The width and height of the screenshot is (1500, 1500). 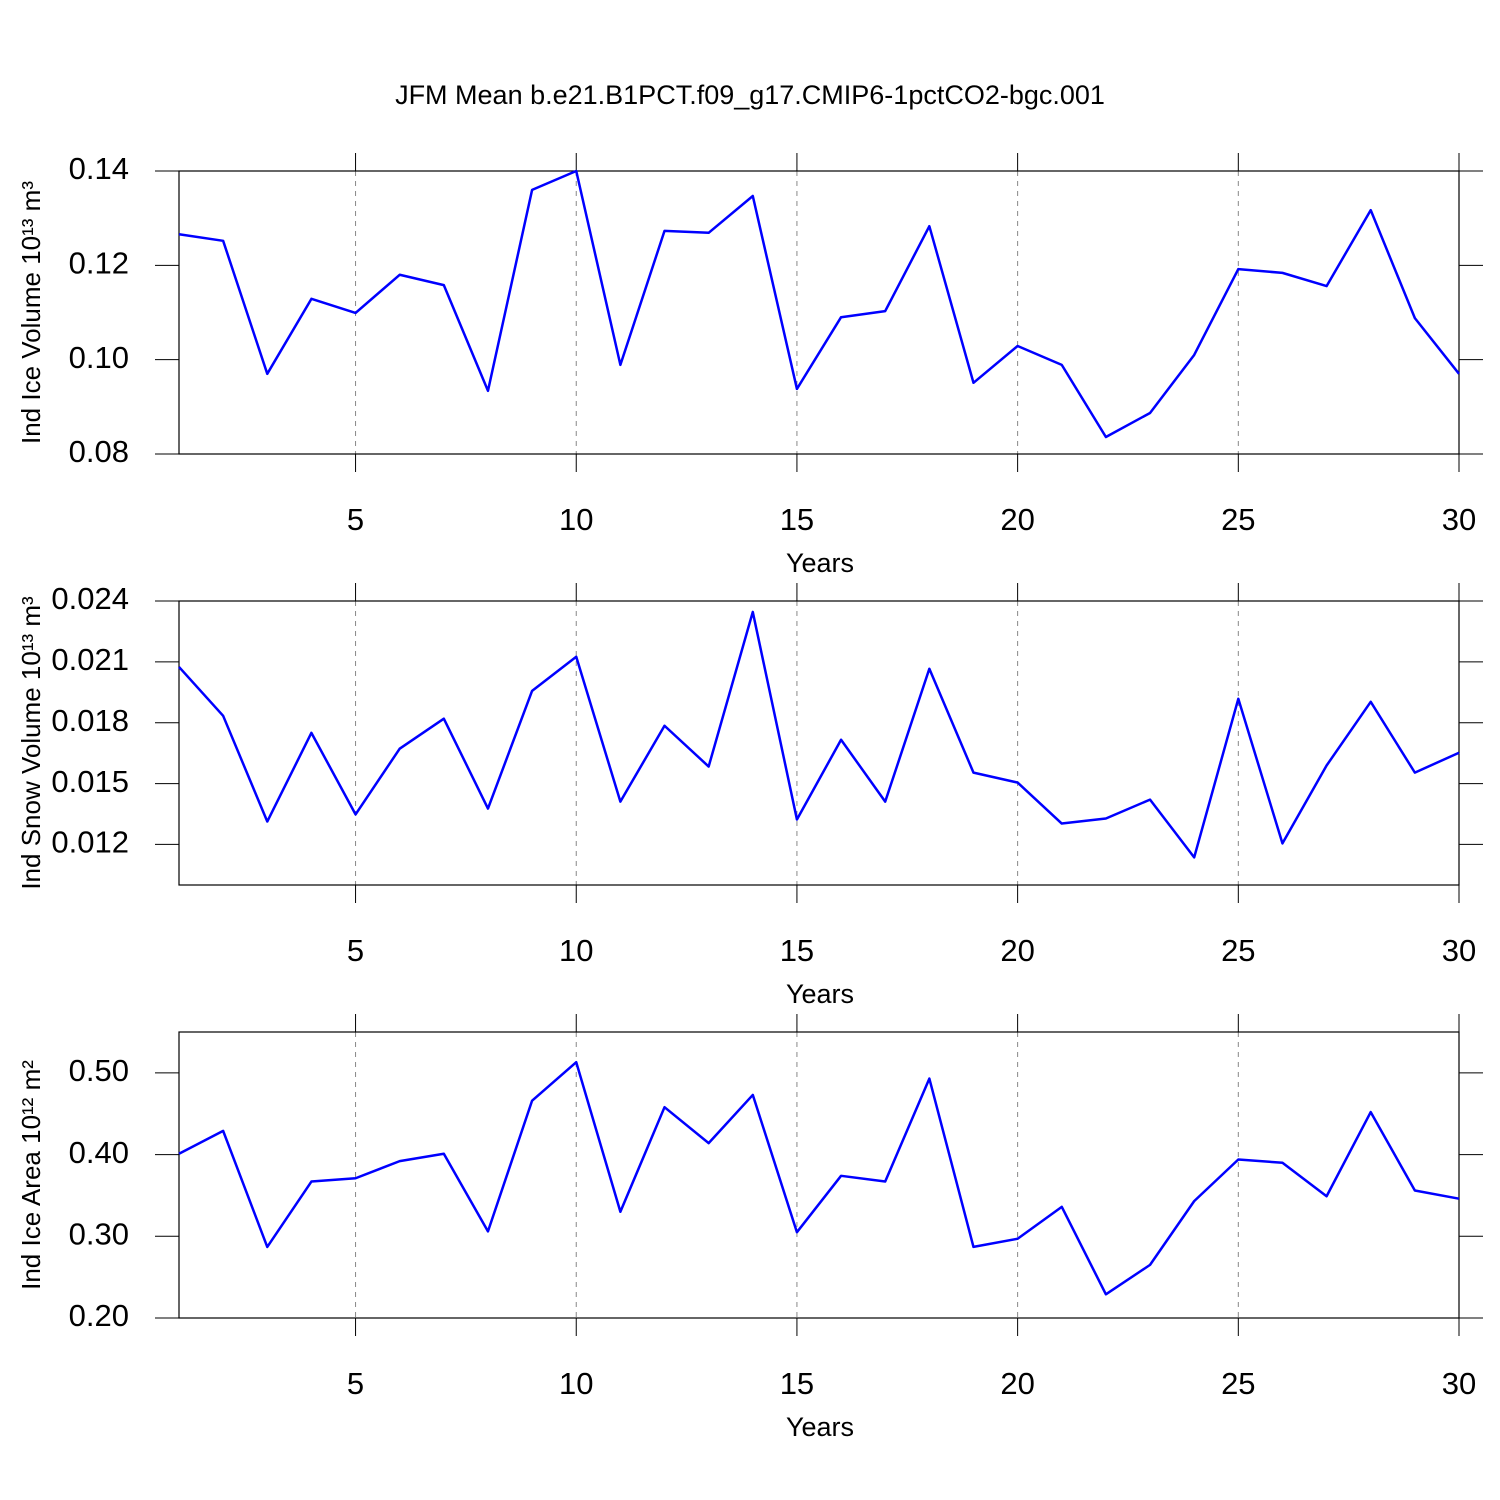 I want to click on y-tick-label: 0.12, so click(x=99, y=263).